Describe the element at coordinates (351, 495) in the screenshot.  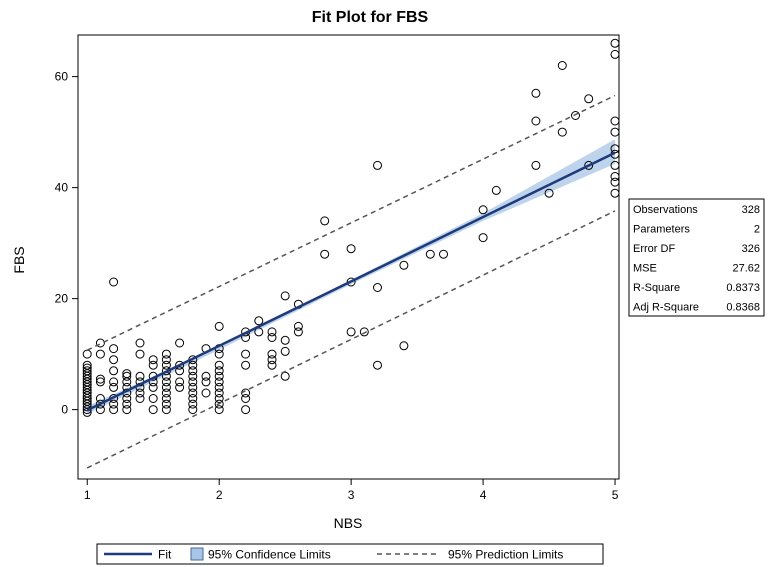
I see `x-tick-label: 3` at that location.